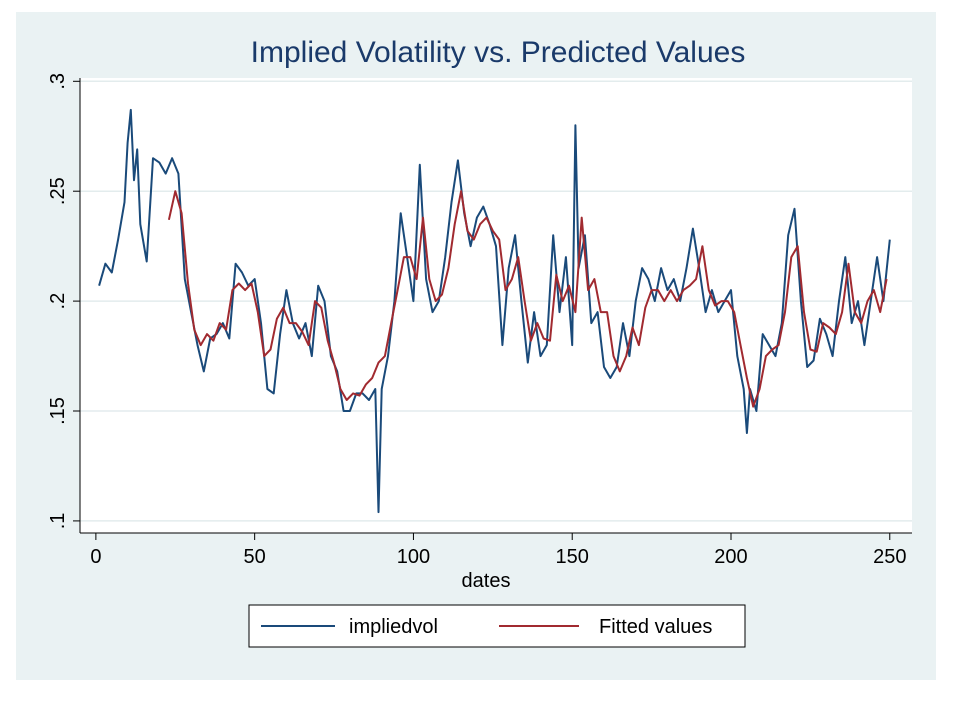 The image size is (960, 720). What do you see at coordinates (498, 52) in the screenshot?
I see `chart-title: Implied Volatility vs. Predicted Values` at bounding box center [498, 52].